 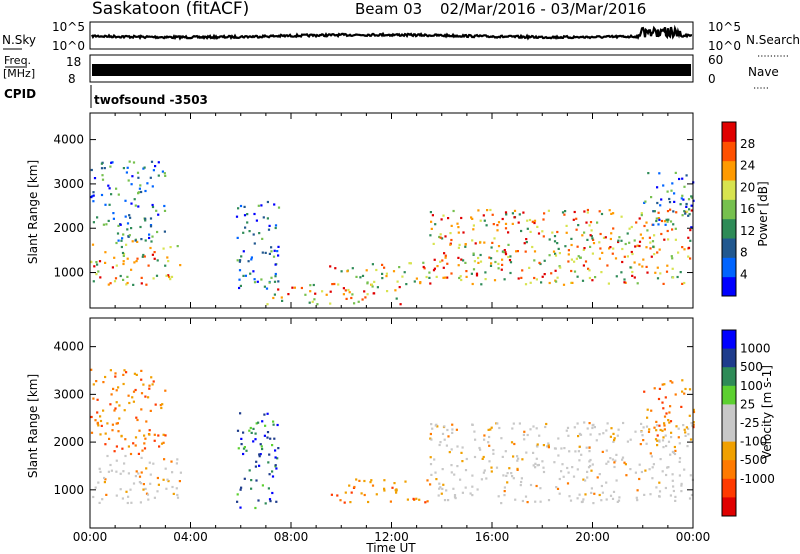 I want to click on colorbar-tick-label: 8, so click(x=744, y=253).